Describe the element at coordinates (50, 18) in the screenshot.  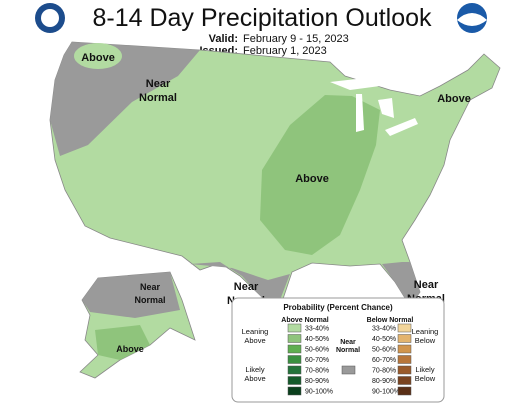
I see `doc-logo-inner` at that location.